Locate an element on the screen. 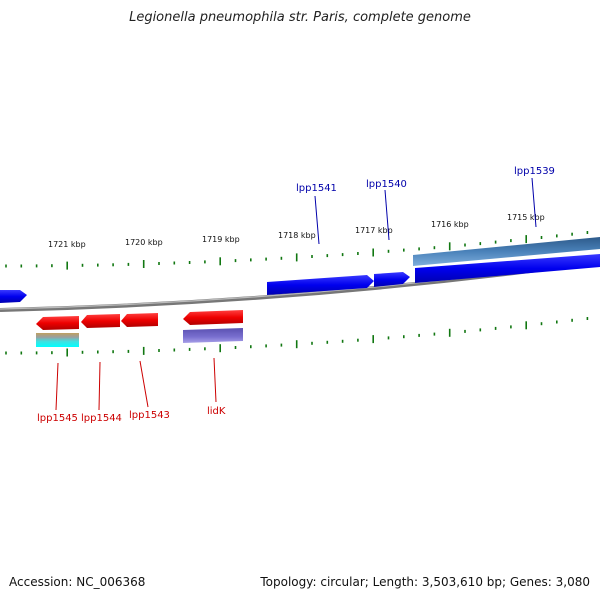 The image size is (600, 600). gene-feature-multi is located at coordinates (57, 340).